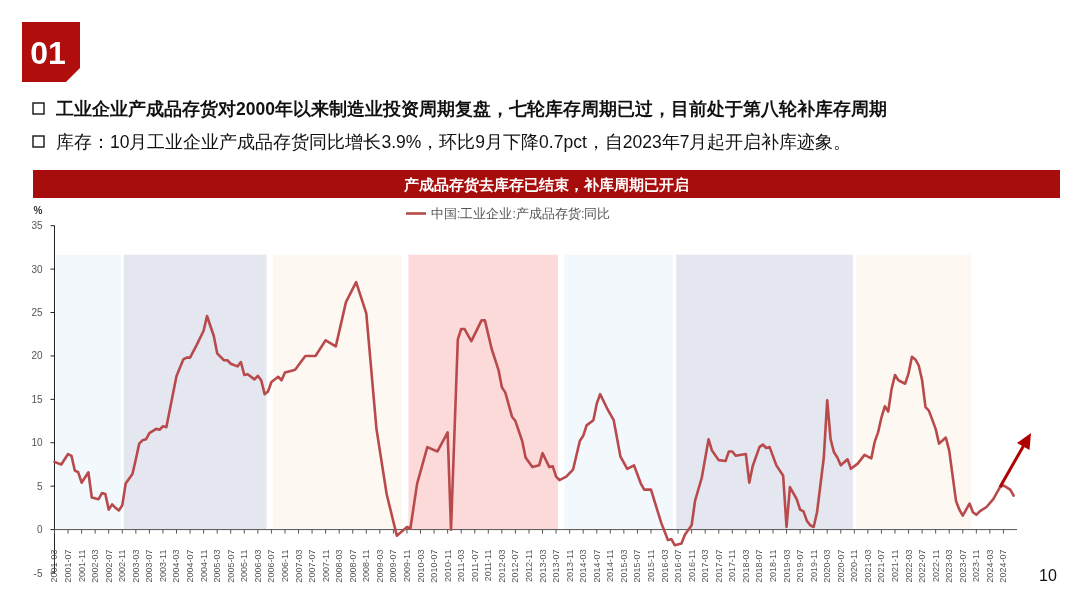  I want to click on x-tick-label: 2018-11, so click(772, 565).